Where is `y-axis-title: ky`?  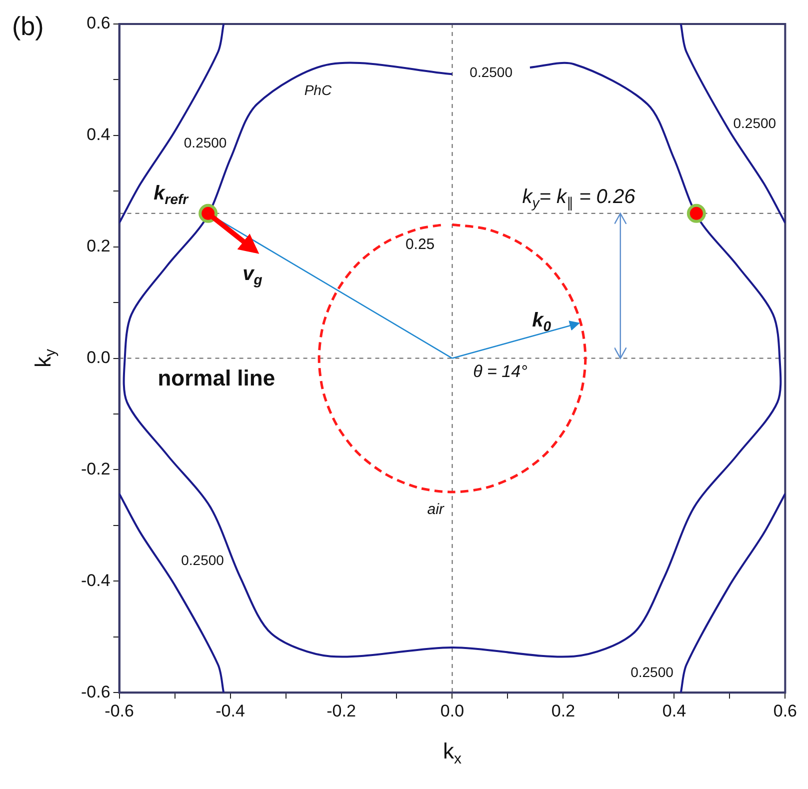 y-axis-title: ky is located at coordinates (45, 358).